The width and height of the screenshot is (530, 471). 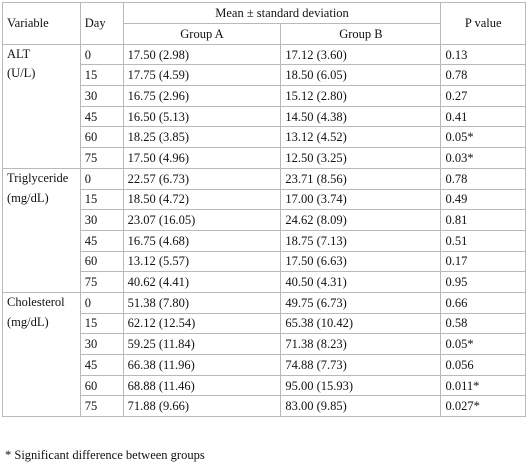 I want to click on group-a-cell: 22.57 (6.73), so click(x=202, y=178).